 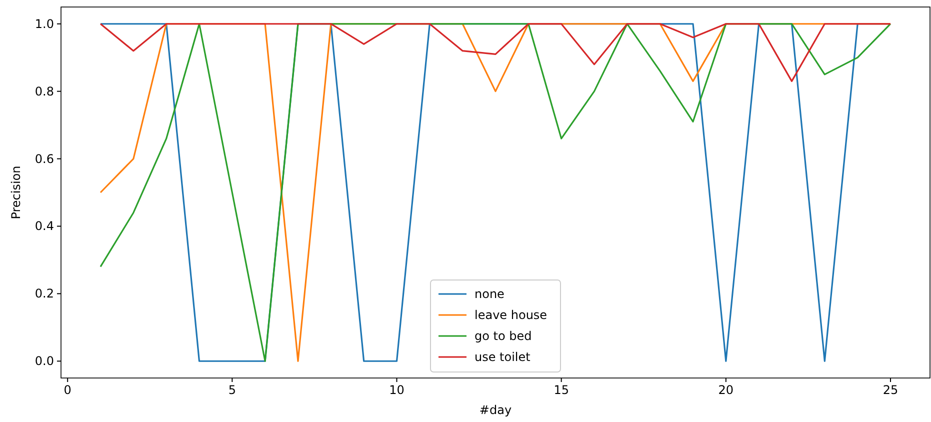 What do you see at coordinates (496, 52) in the screenshot?
I see `line-series` at bounding box center [496, 52].